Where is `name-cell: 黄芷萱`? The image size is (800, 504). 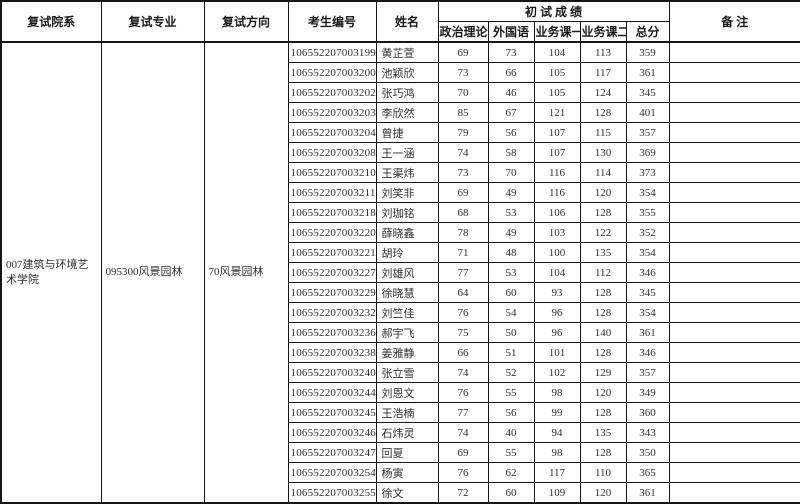
name-cell: 黄芷萱 is located at coordinates (407, 52).